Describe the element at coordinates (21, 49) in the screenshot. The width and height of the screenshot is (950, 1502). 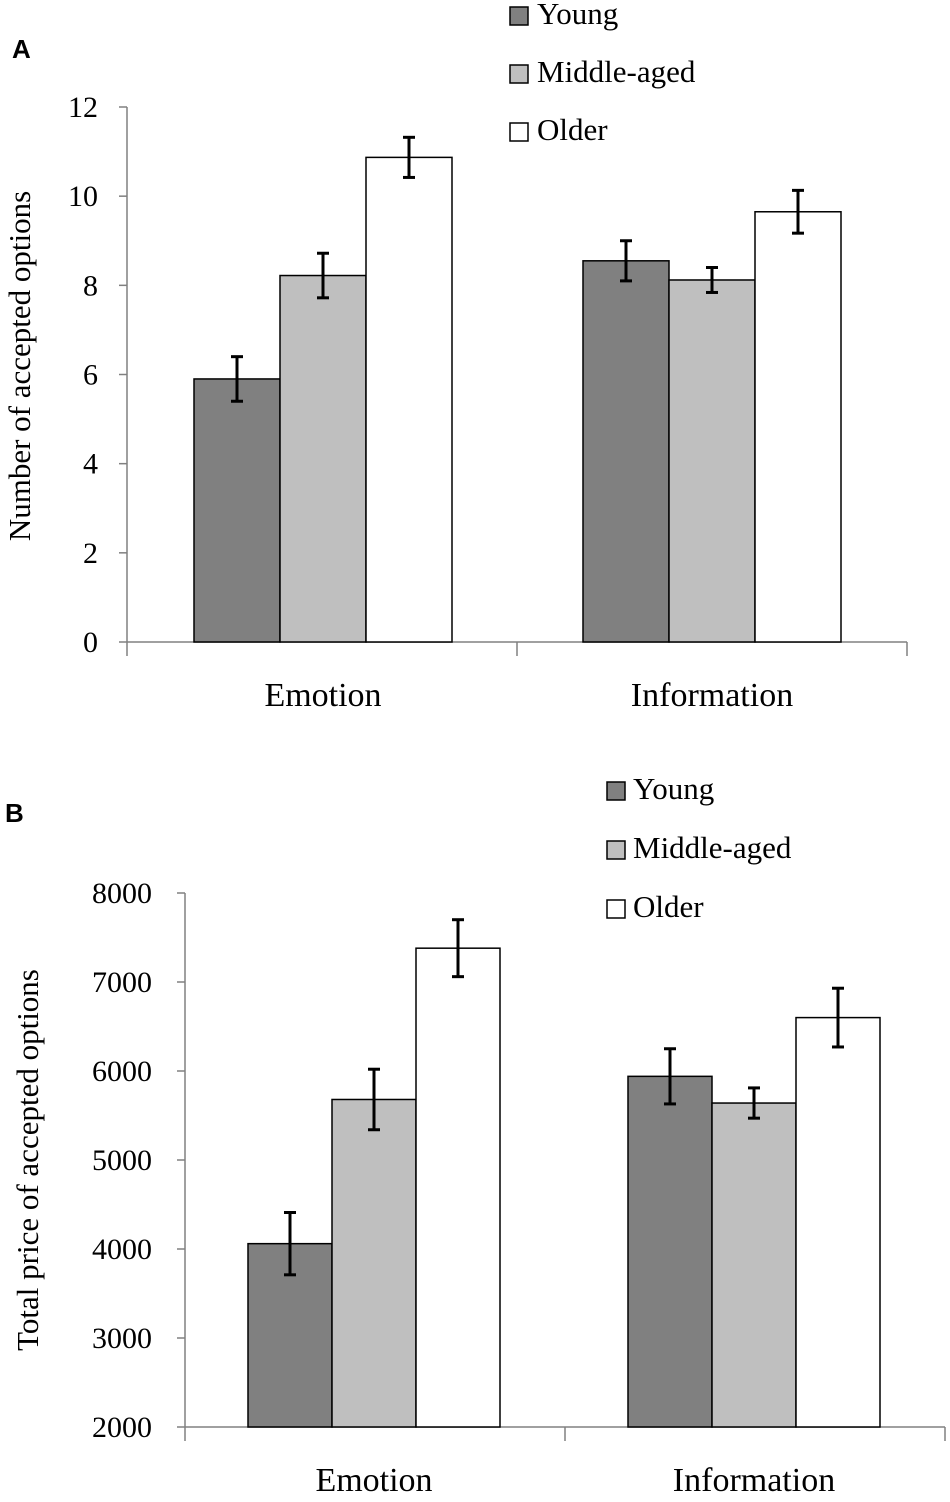
I see `panel-label: A` at that location.